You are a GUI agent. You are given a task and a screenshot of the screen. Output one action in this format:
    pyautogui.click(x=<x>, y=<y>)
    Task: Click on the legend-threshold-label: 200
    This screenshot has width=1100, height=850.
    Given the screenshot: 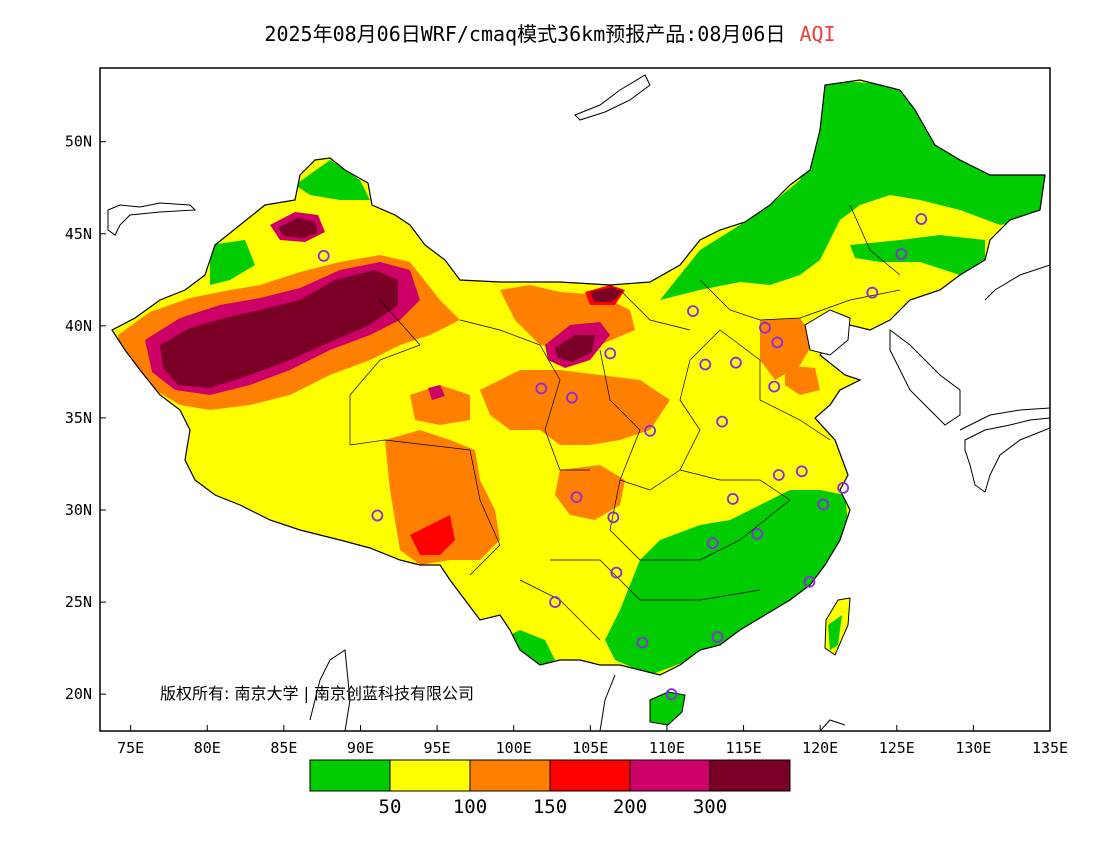 What is the action you would take?
    pyautogui.click(x=630, y=807)
    